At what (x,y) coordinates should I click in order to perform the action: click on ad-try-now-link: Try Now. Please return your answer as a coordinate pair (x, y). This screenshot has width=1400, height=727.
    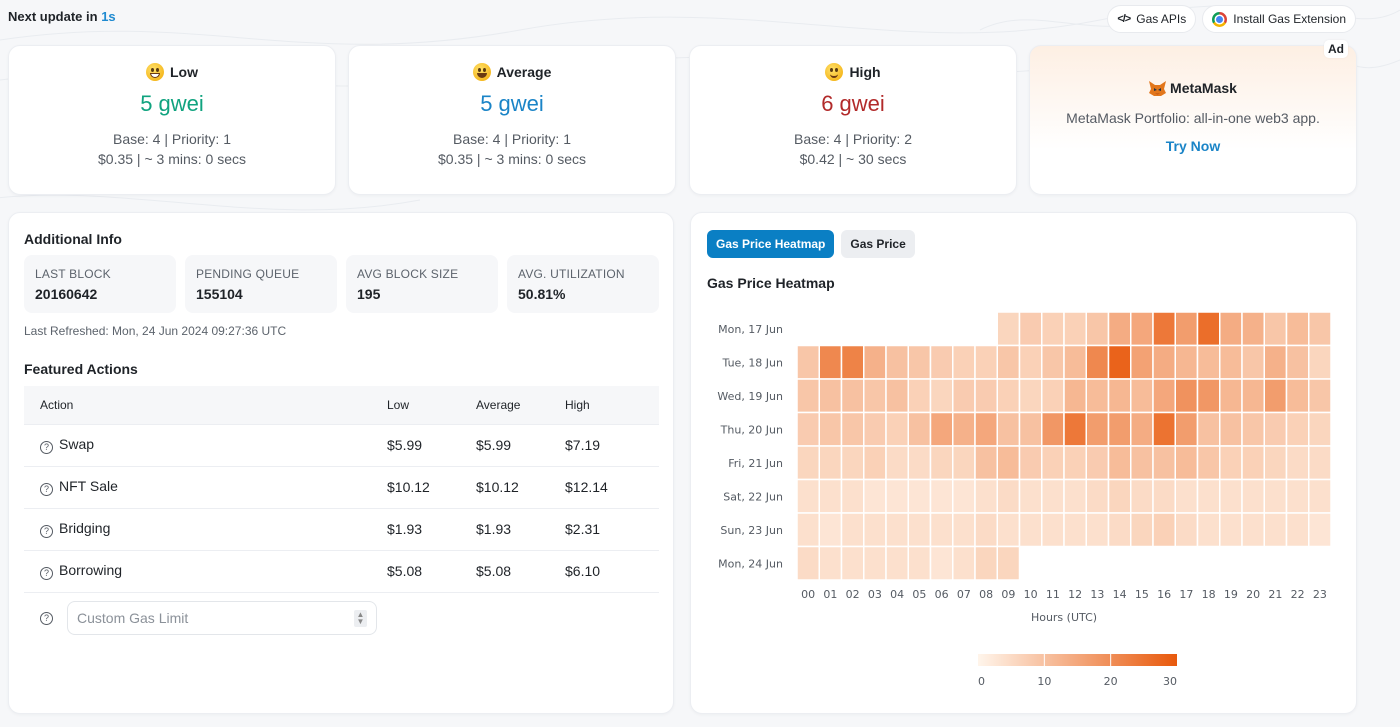
    Looking at the image, I should click on (1193, 146).